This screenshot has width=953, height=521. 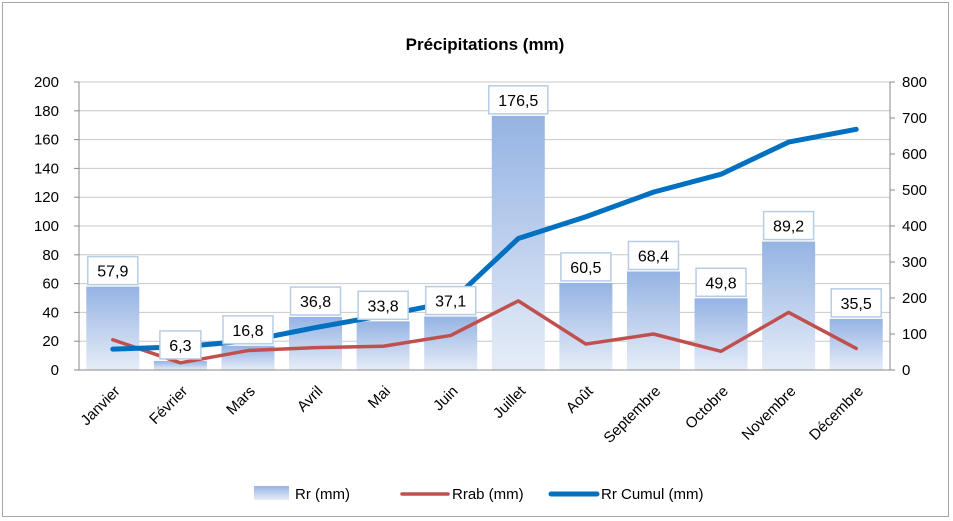 What do you see at coordinates (168, 405) in the screenshot?
I see `x-tick-label: Février` at bounding box center [168, 405].